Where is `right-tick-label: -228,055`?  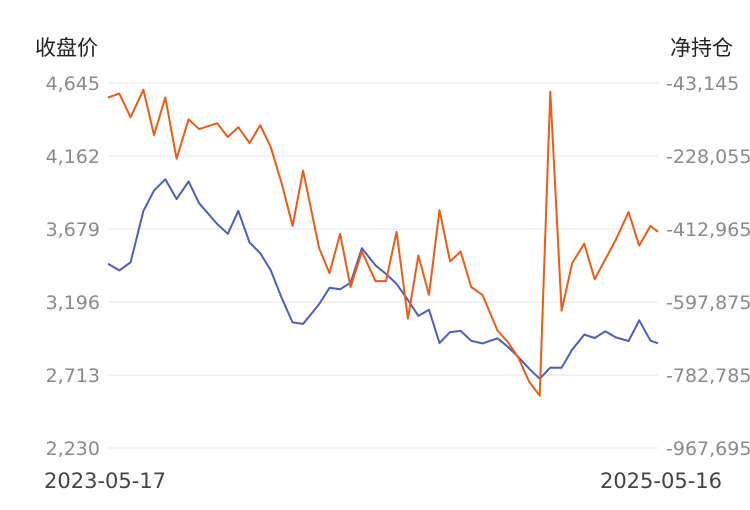 right-tick-label: -228,055 is located at coordinates (708, 157).